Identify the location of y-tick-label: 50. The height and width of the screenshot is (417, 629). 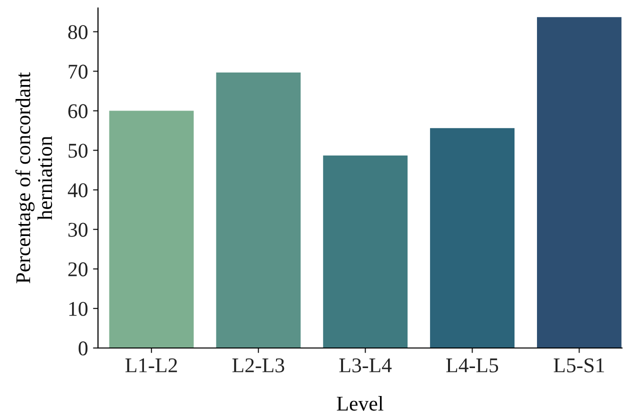
(78, 151).